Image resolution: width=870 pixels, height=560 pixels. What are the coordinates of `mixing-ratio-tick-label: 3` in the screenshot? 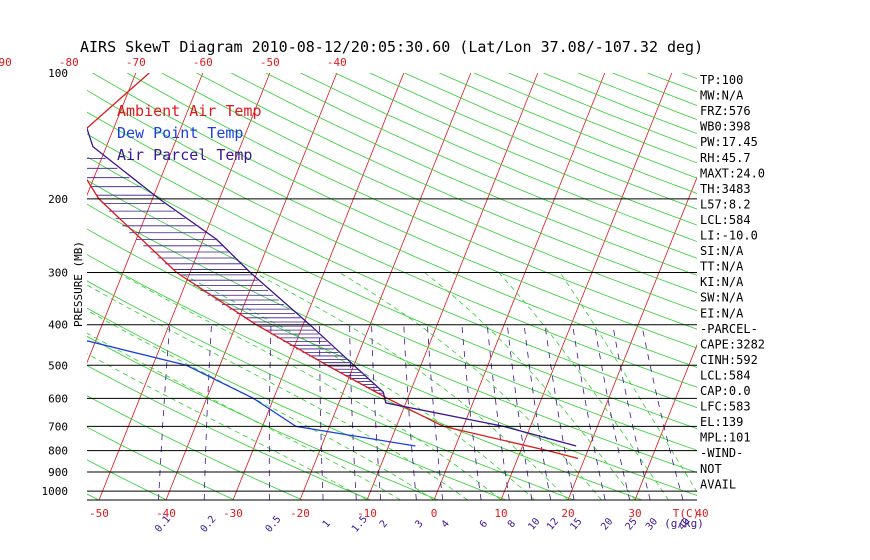 It's located at (419, 525).